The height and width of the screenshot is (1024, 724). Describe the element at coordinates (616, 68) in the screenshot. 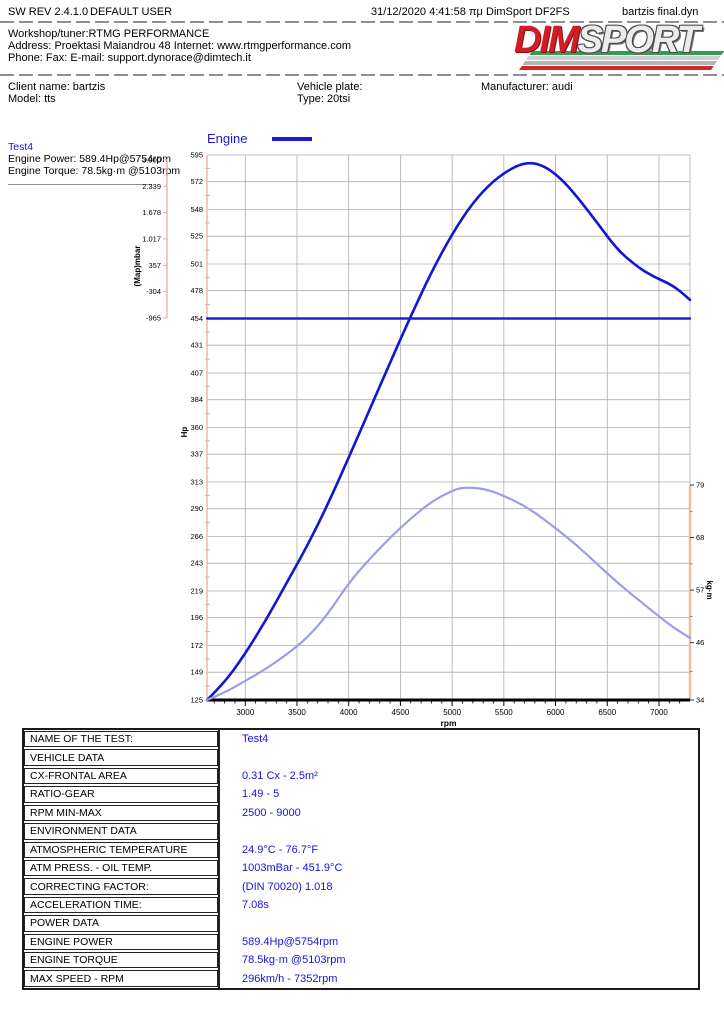

I see `logo-stripe-red` at that location.